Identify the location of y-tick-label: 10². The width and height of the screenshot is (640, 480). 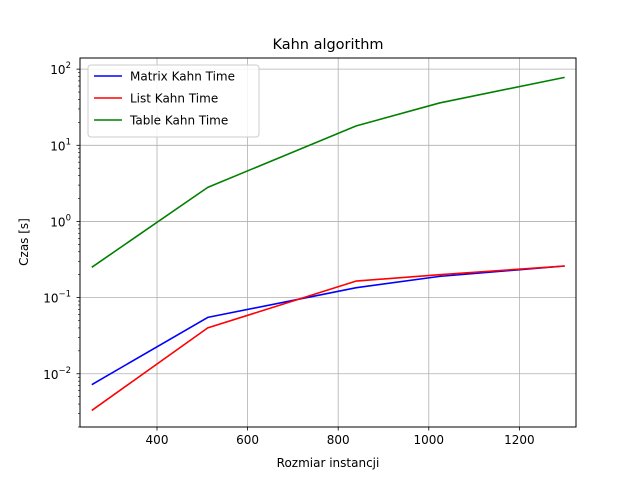
(60, 69).